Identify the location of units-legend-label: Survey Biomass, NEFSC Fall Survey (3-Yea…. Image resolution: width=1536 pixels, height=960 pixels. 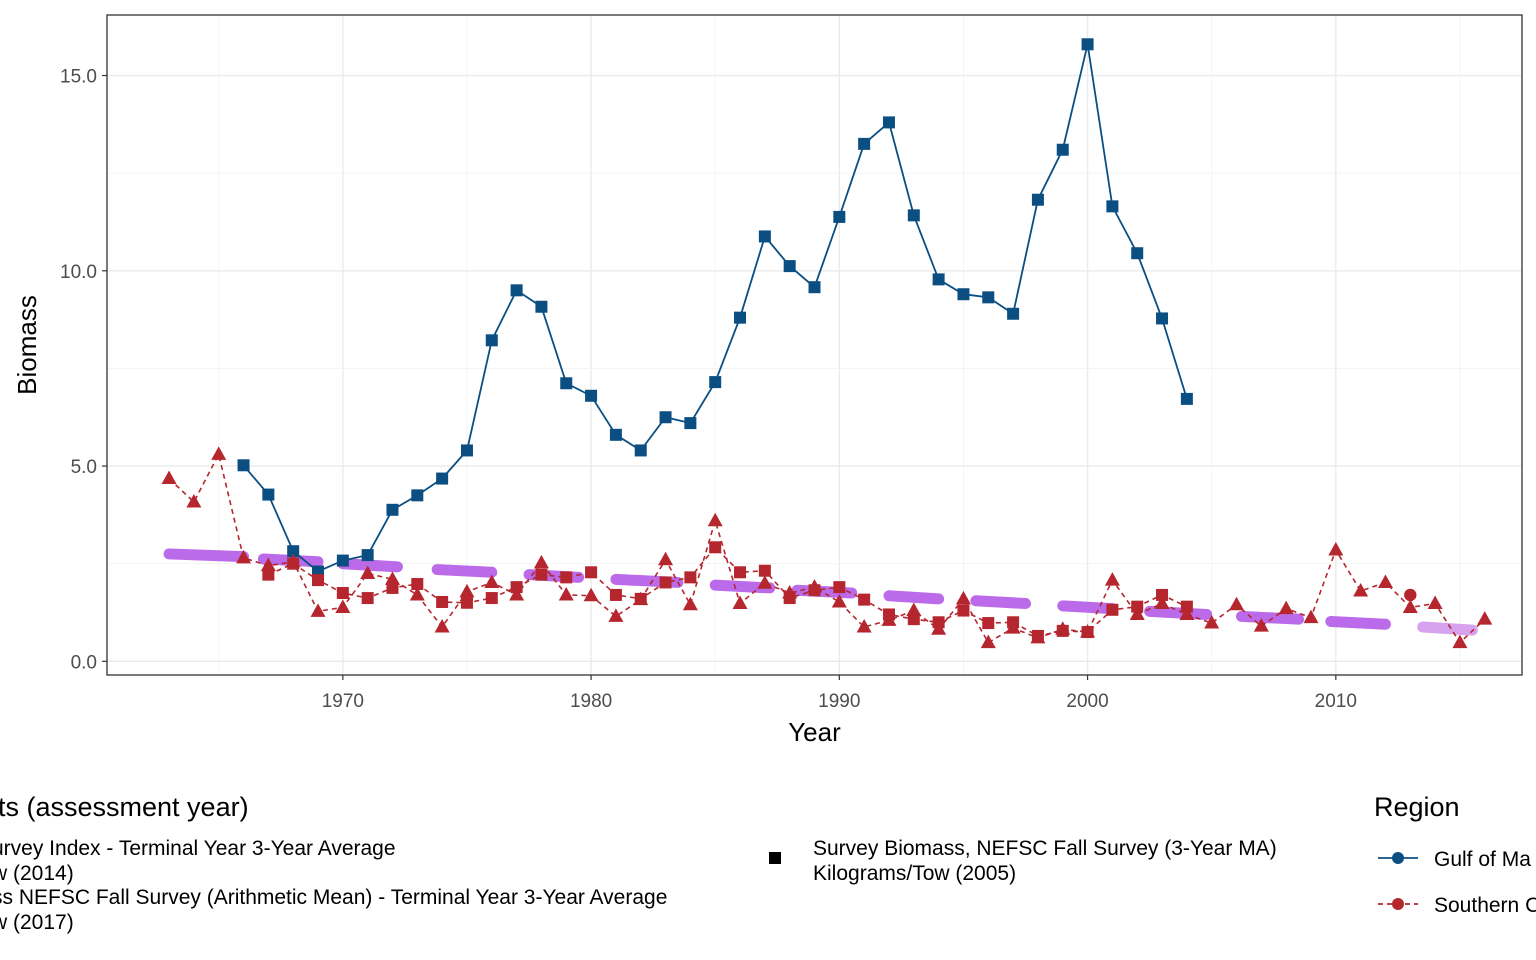
(1045, 848).